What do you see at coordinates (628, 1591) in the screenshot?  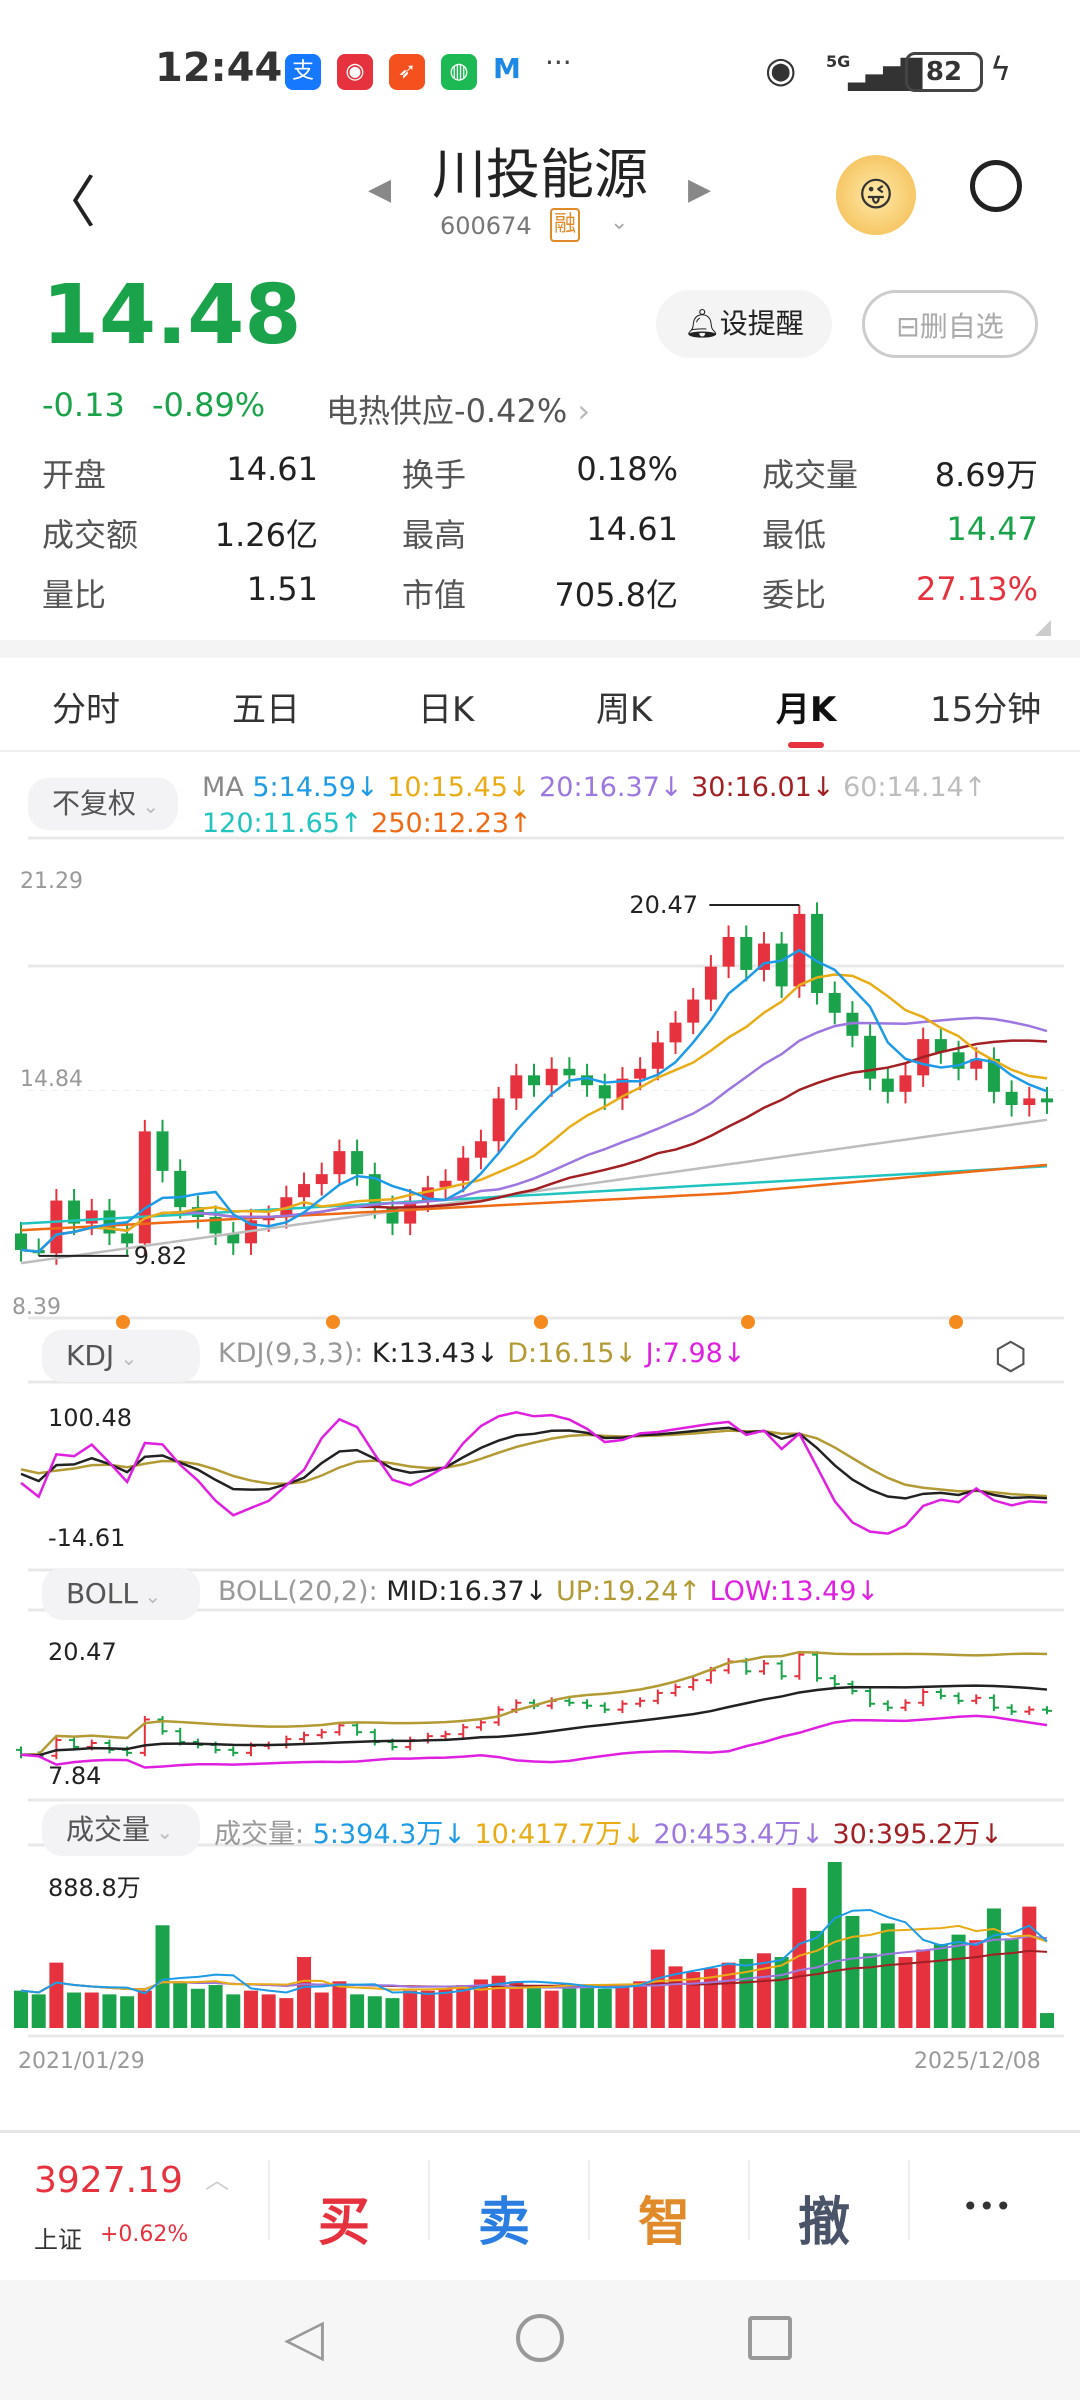 I see `boll-up-value: UP:19.24↑` at bounding box center [628, 1591].